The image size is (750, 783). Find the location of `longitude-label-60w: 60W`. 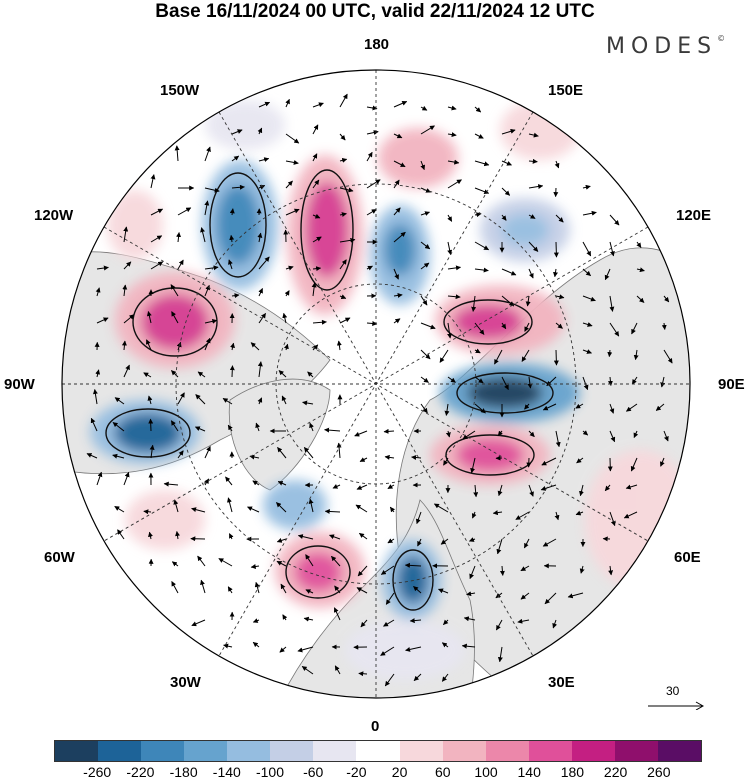

longitude-label-60w: 60W is located at coordinates (59, 557).